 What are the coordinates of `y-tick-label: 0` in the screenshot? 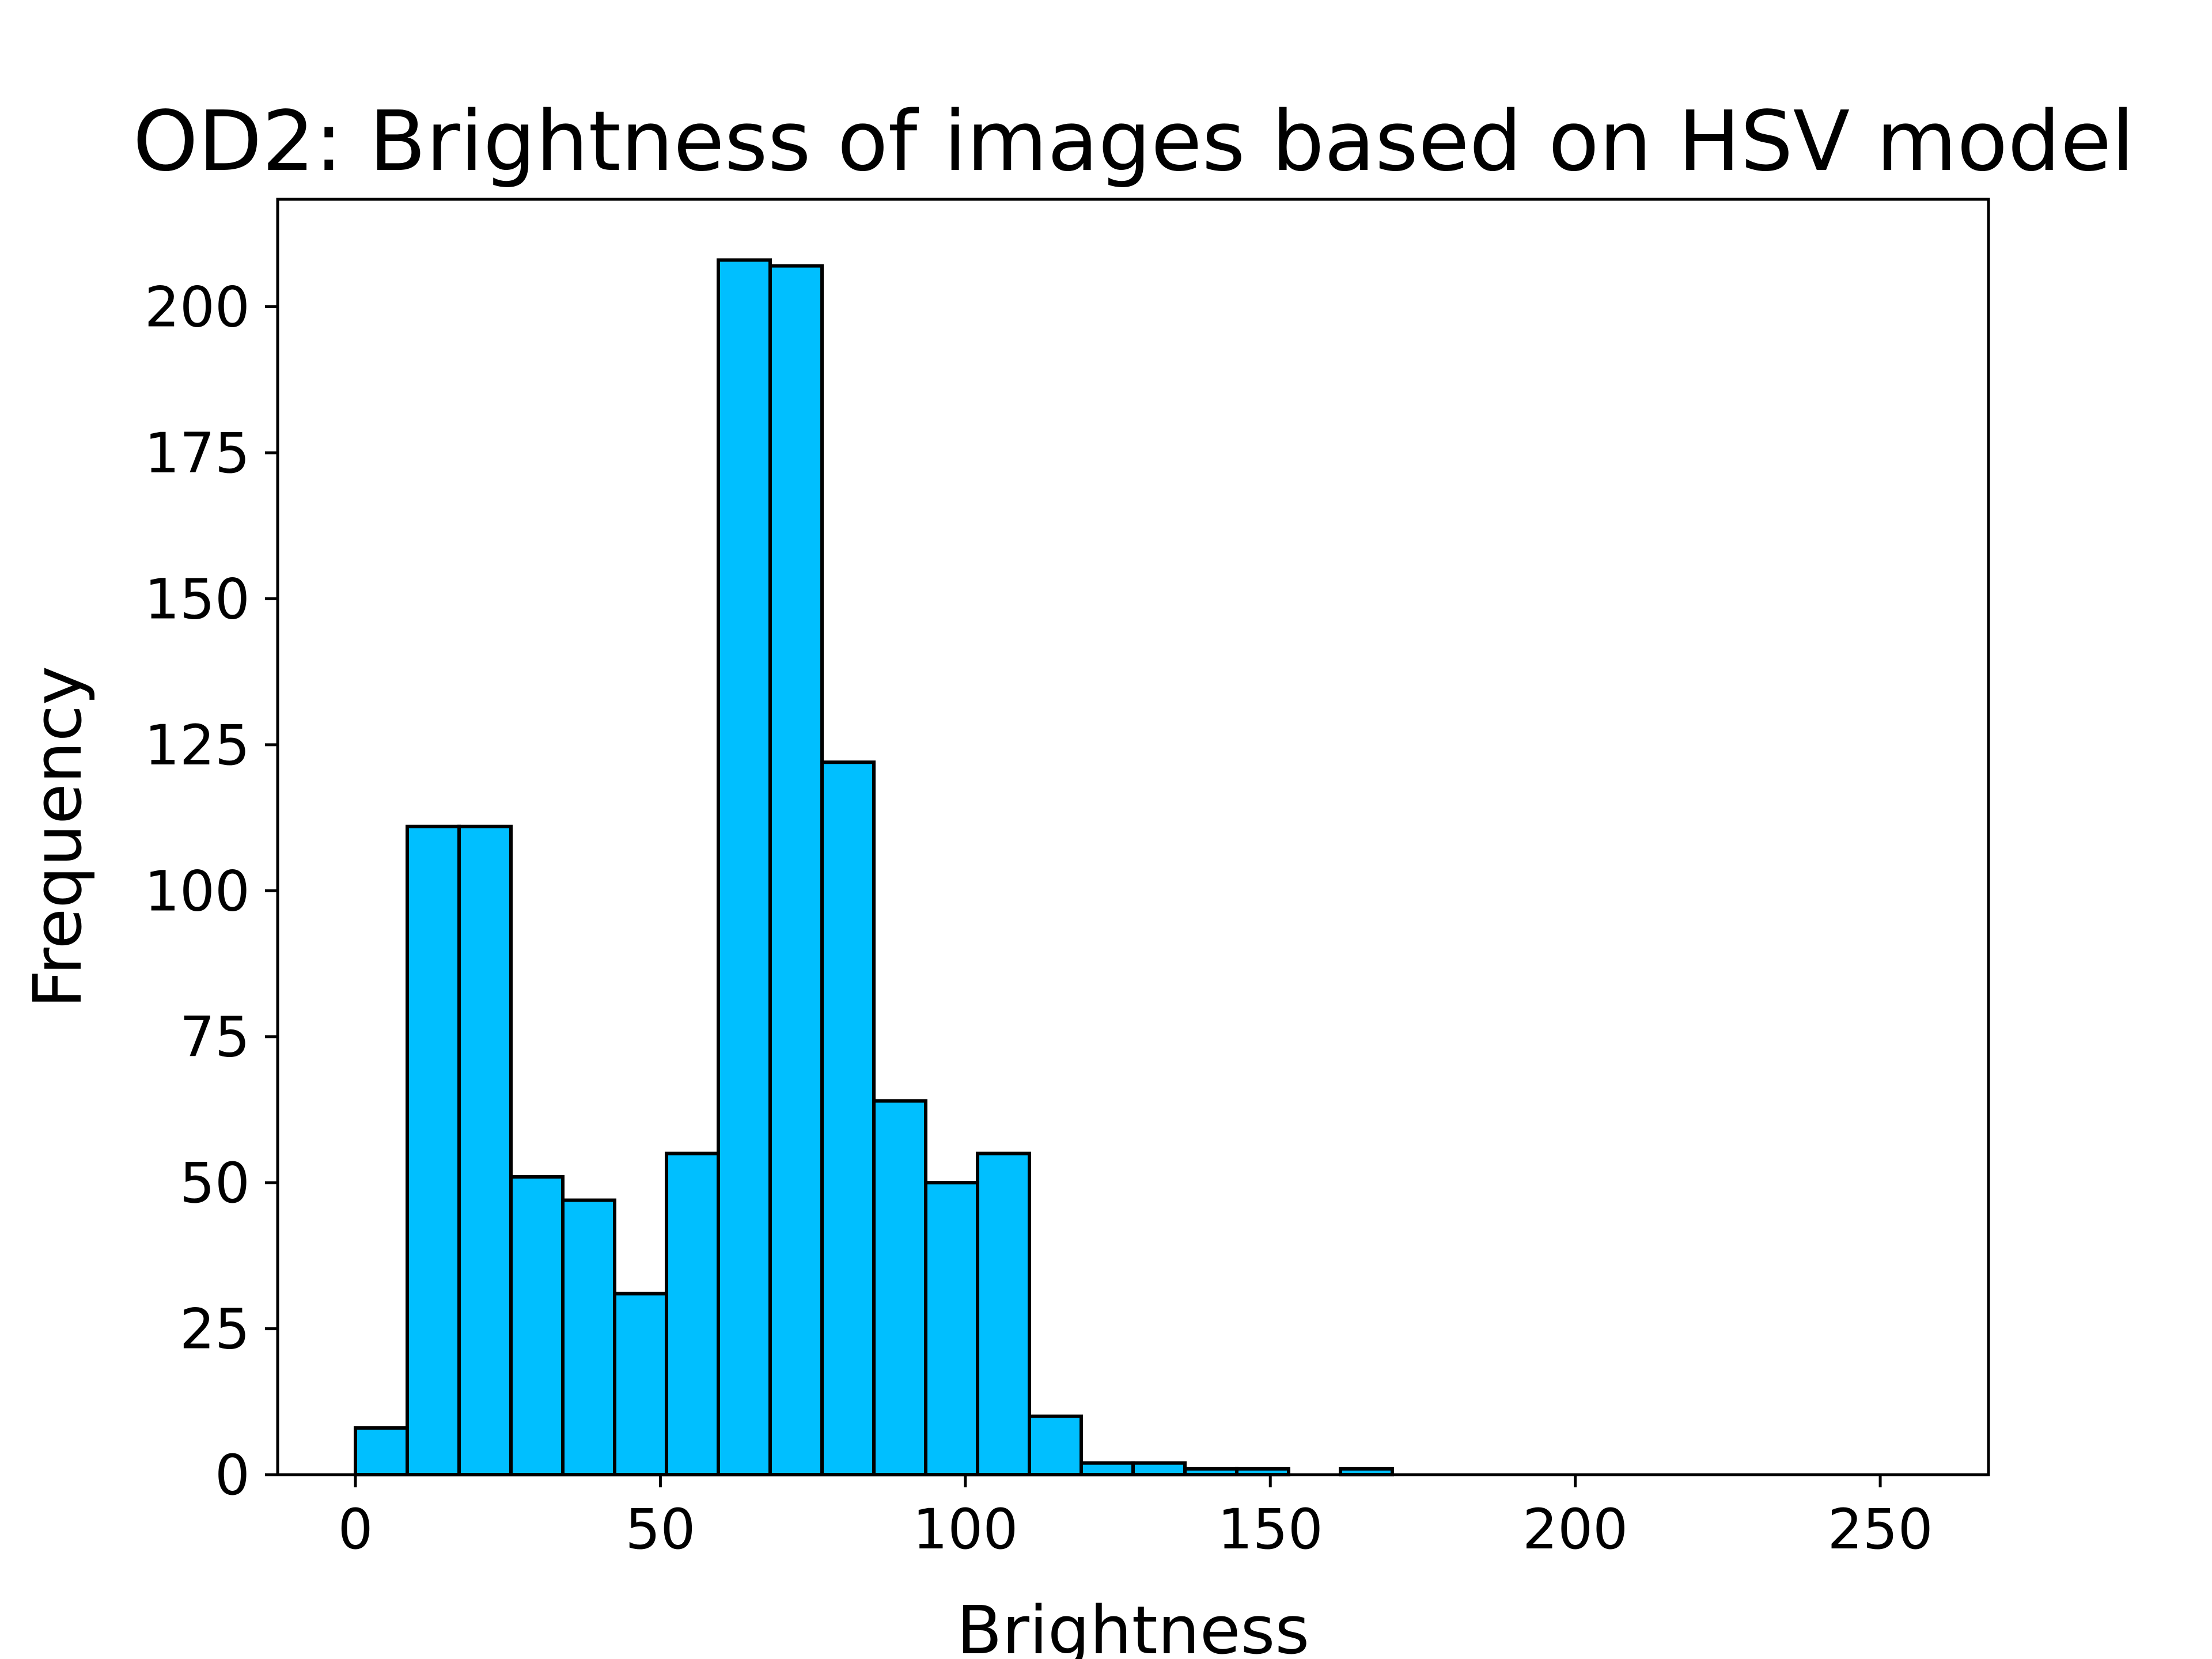 It's located at (232, 1475).